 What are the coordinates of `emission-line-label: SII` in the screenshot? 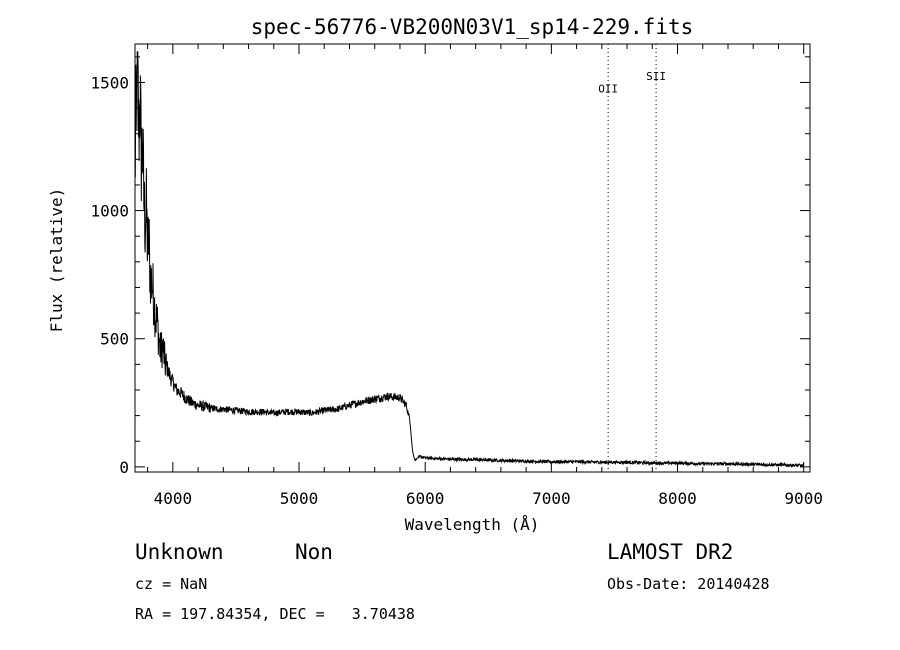 It's located at (656, 76).